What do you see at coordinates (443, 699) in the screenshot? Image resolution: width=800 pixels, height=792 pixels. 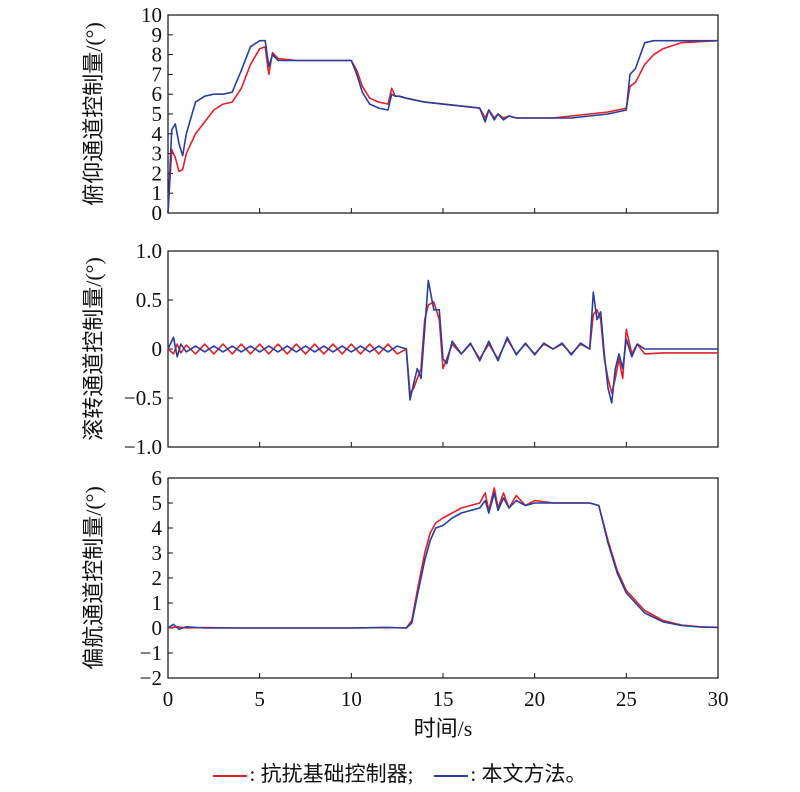 I see `x-tick-label: 15` at bounding box center [443, 699].